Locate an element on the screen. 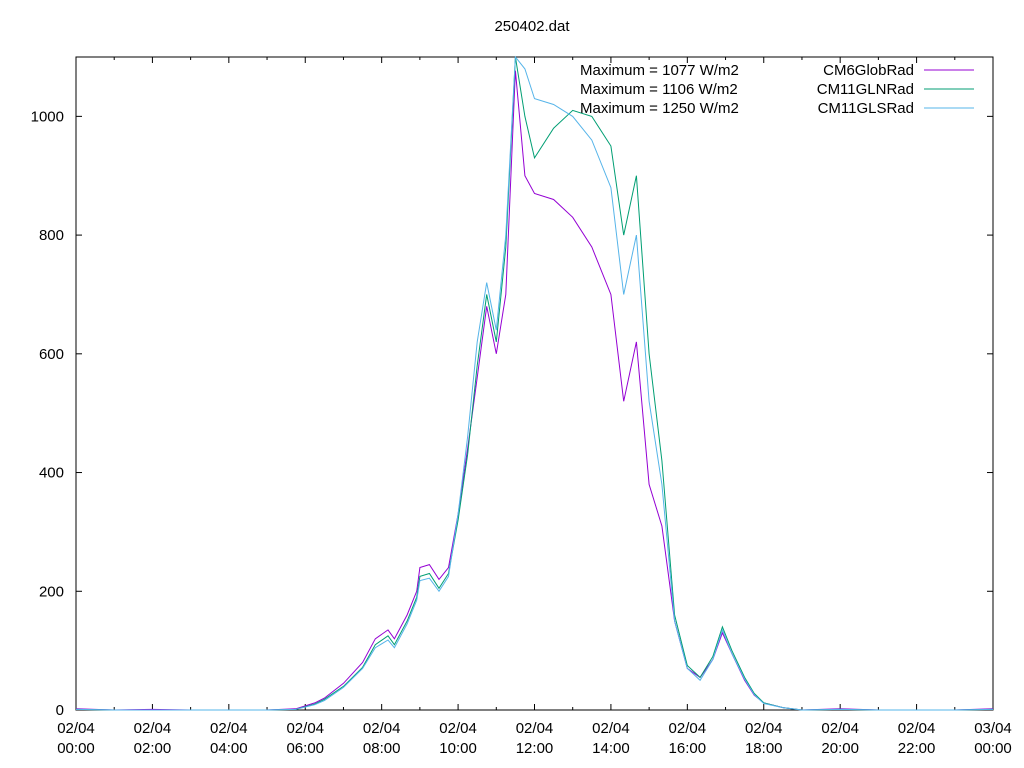 Image resolution: width=1024 pixels, height=768 pixels. x-tick-label-time: 18:00 is located at coordinates (764, 748).